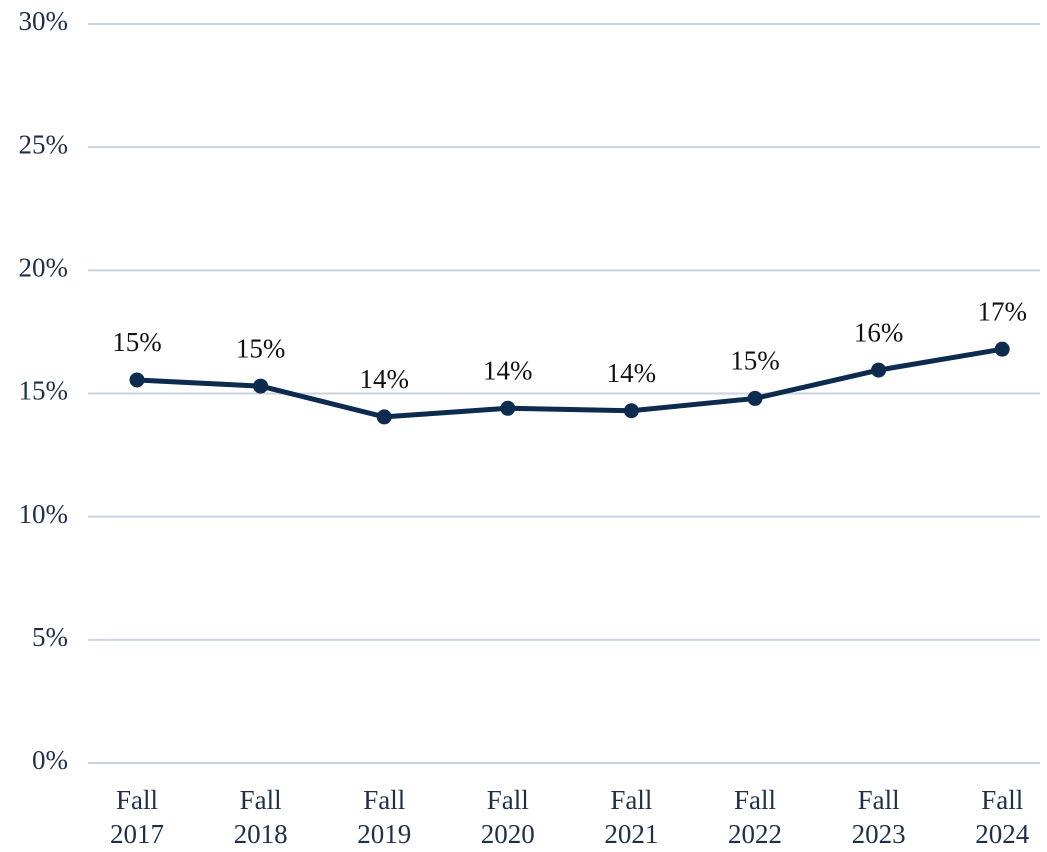 The width and height of the screenshot is (1047, 852). Describe the element at coordinates (631, 817) in the screenshot. I see `x-tick-label: Fall 2021` at that location.